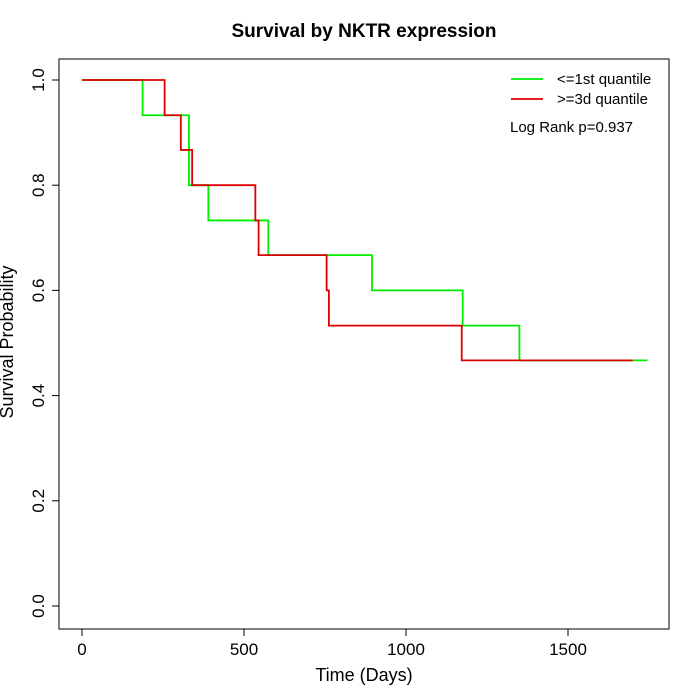  I want to click on chart-title: Survival by NKTR expression, so click(363, 31).